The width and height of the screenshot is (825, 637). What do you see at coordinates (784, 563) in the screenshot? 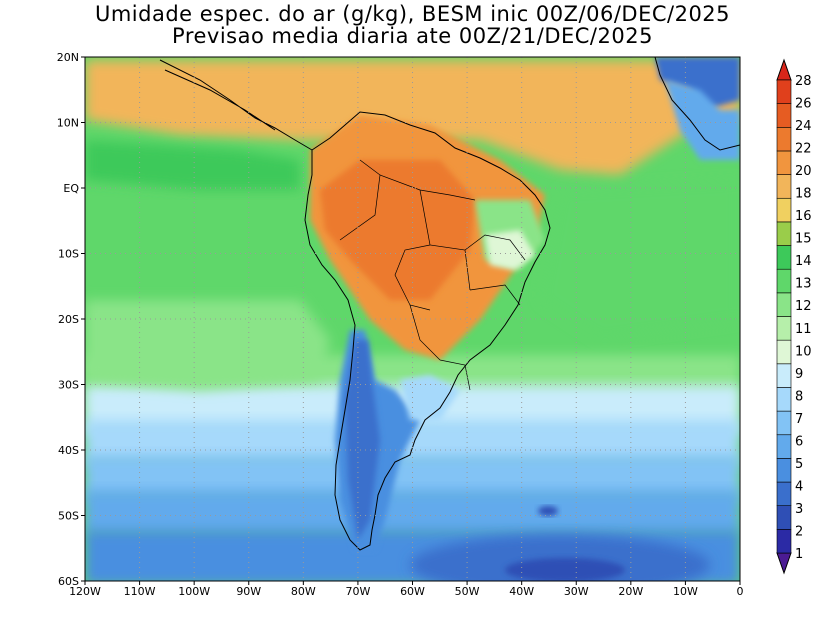
I see `colorbar-min-arrow` at bounding box center [784, 563].